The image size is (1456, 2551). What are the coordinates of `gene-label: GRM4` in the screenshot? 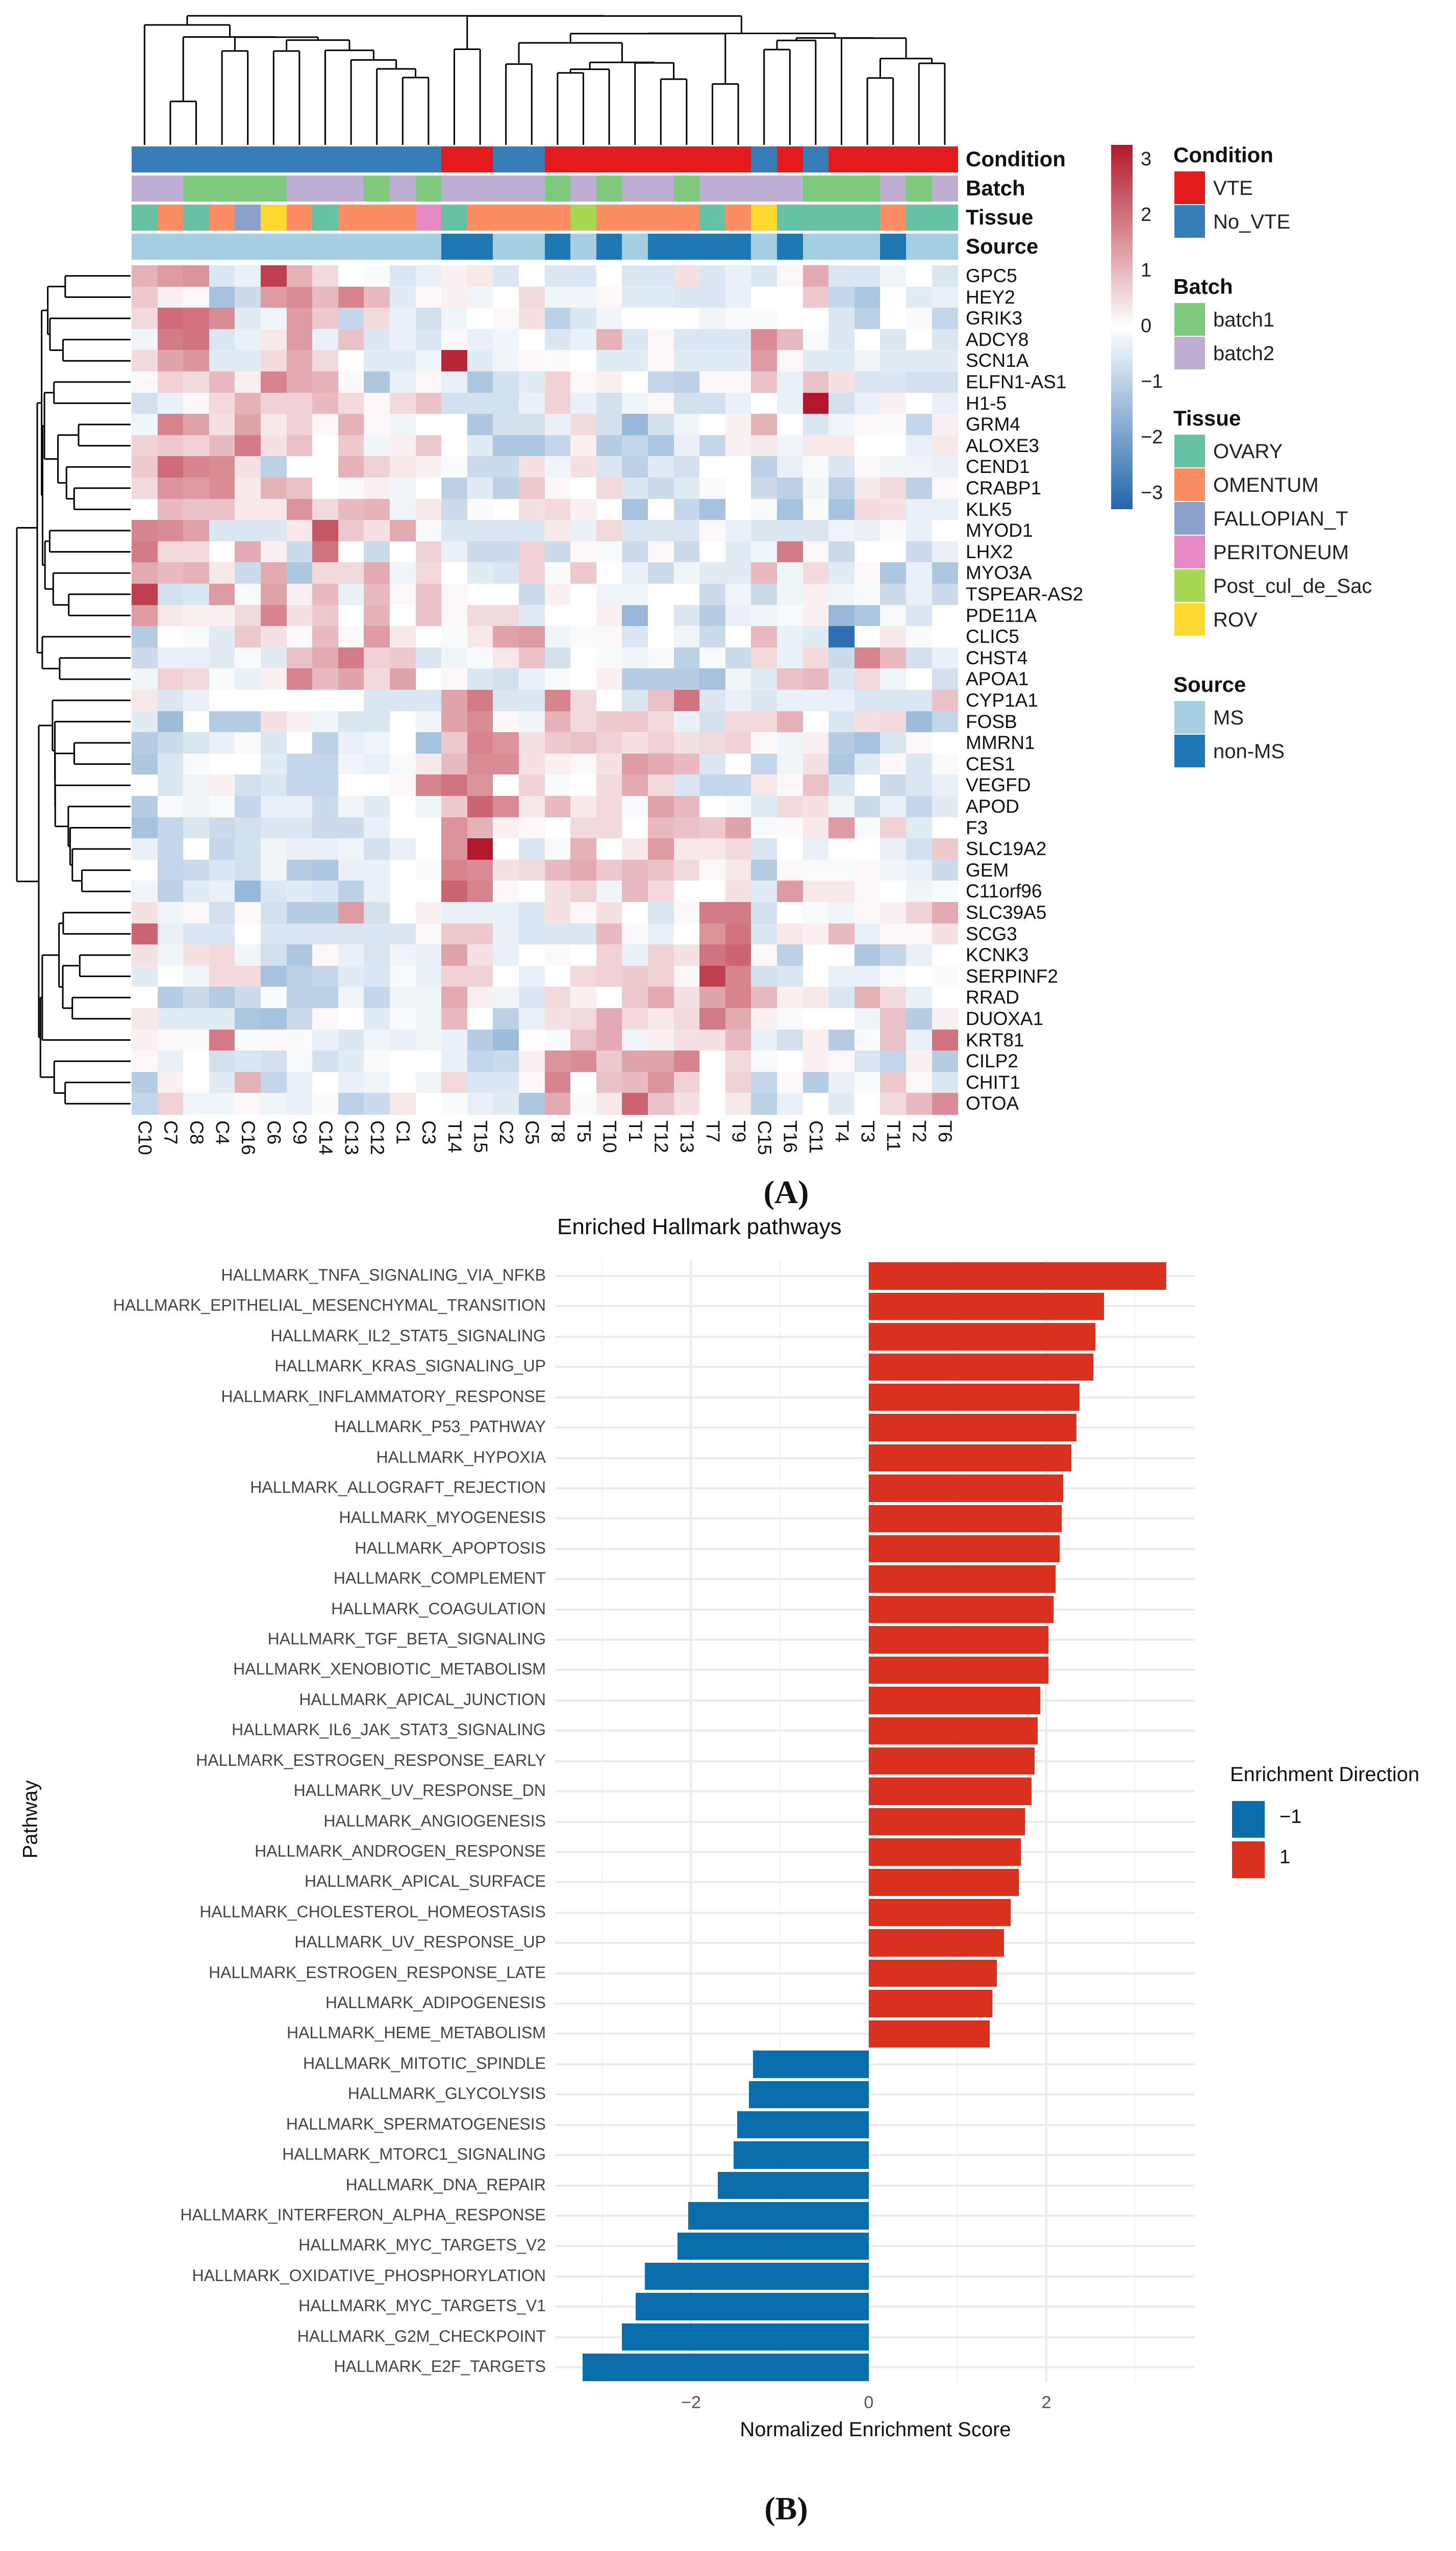 It's located at (993, 424).